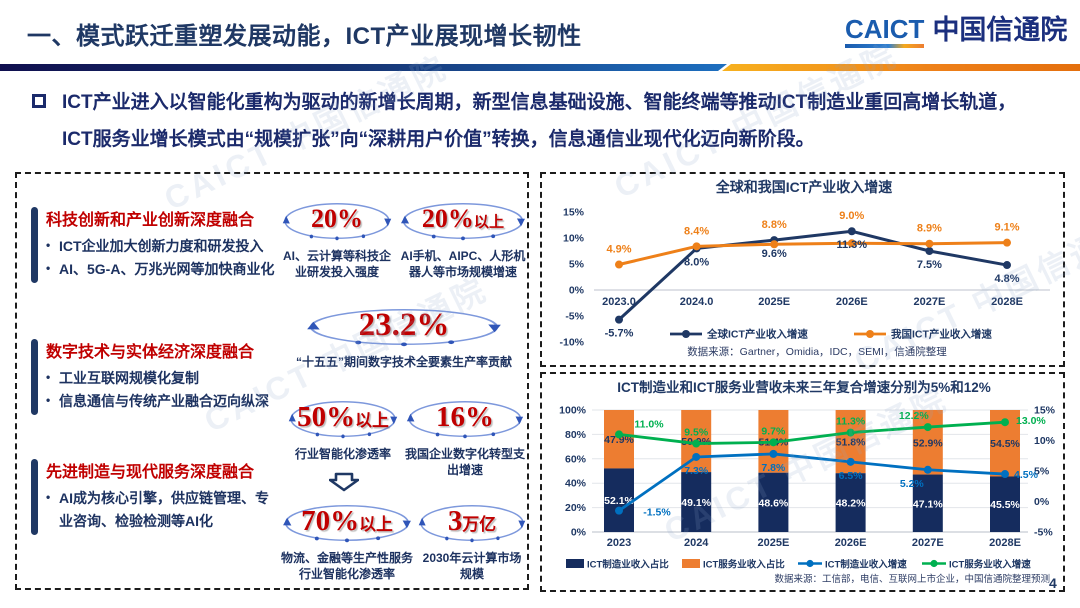 The height and width of the screenshot is (608, 1080). What do you see at coordinates (403, 362) in the screenshot?
I see `stat-caption: “十五五”期间数字技术全要素生产率贡献` at bounding box center [403, 362].